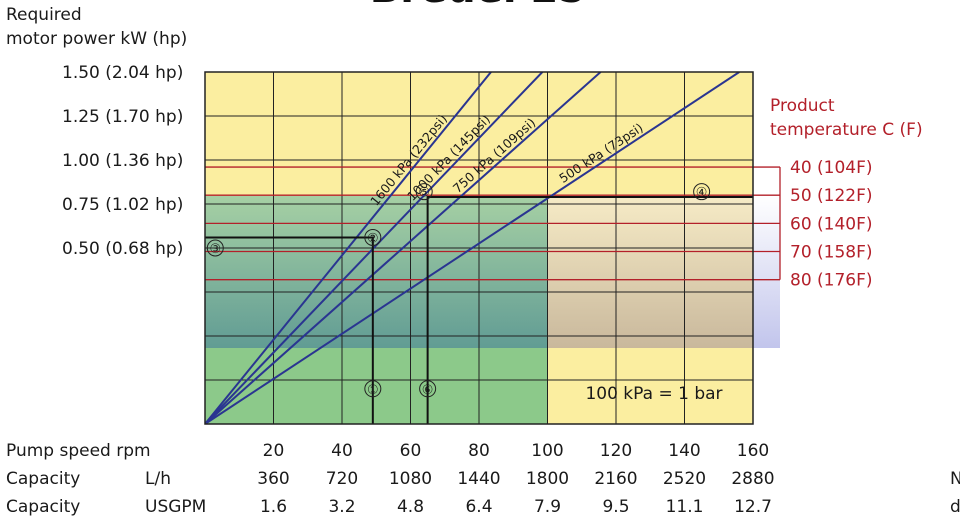 This screenshot has height=522, width=960. I want to click on temperature-label: 50 (122F), so click(831, 196).